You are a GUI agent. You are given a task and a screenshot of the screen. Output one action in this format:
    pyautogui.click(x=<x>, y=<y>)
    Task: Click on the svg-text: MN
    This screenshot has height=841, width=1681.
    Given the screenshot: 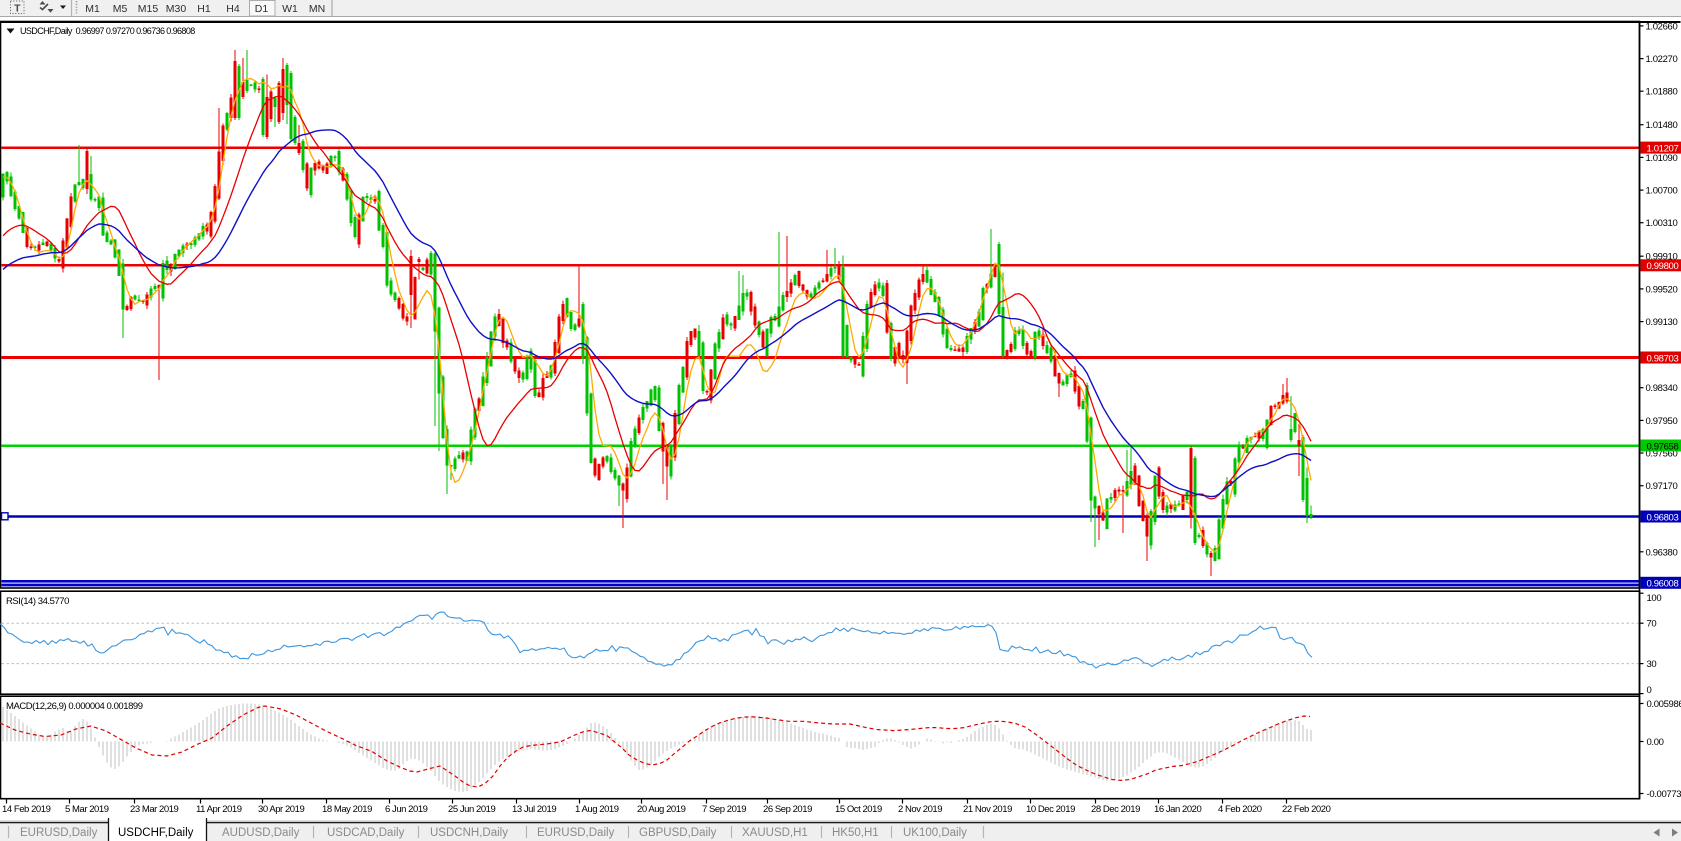 What is the action you would take?
    pyautogui.click(x=317, y=9)
    